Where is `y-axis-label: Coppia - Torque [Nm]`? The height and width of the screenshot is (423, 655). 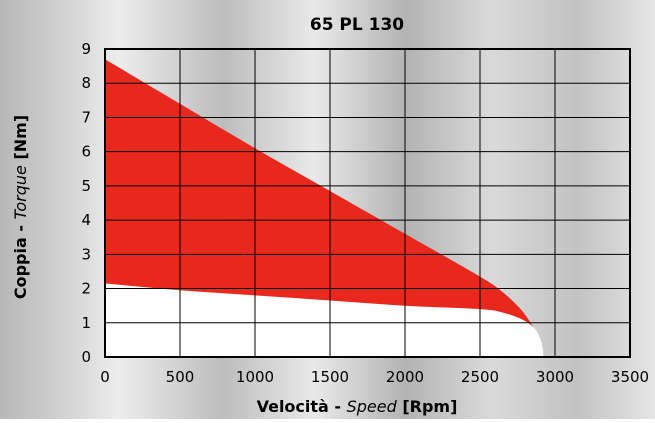
y-axis-label: Coppia - Torque [Nm] is located at coordinates (20, 207).